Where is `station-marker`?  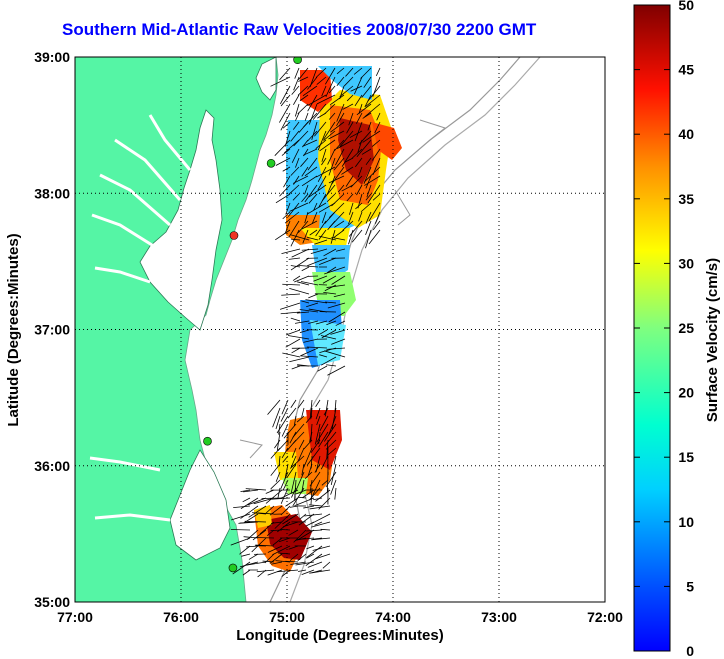 station-marker is located at coordinates (271, 163).